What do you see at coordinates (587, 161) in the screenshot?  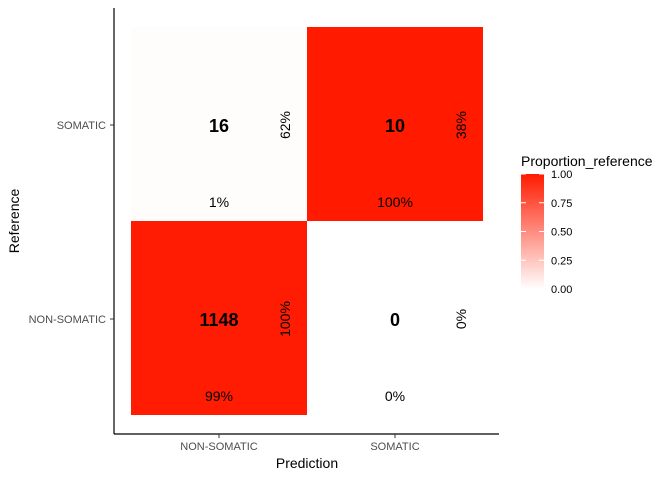 I see `legend-title: Proportion_reference` at bounding box center [587, 161].